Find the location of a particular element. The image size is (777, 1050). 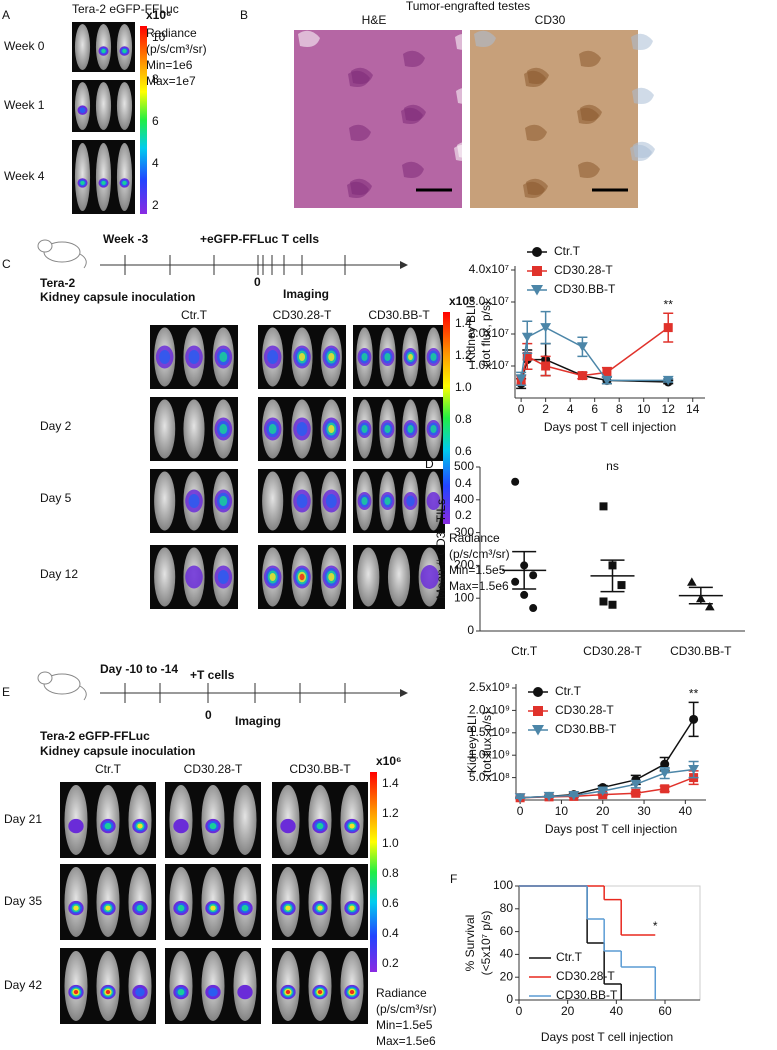

colorbar-tick-label: 1.4 is located at coordinates (390, 783).